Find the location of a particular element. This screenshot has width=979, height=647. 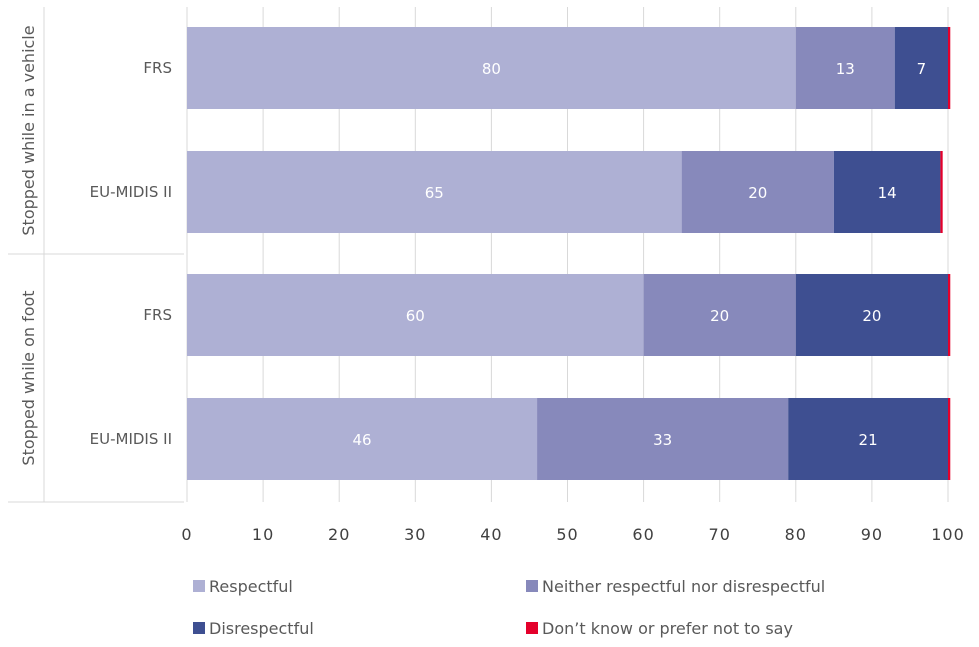

data-label: 21 is located at coordinates (868, 440).